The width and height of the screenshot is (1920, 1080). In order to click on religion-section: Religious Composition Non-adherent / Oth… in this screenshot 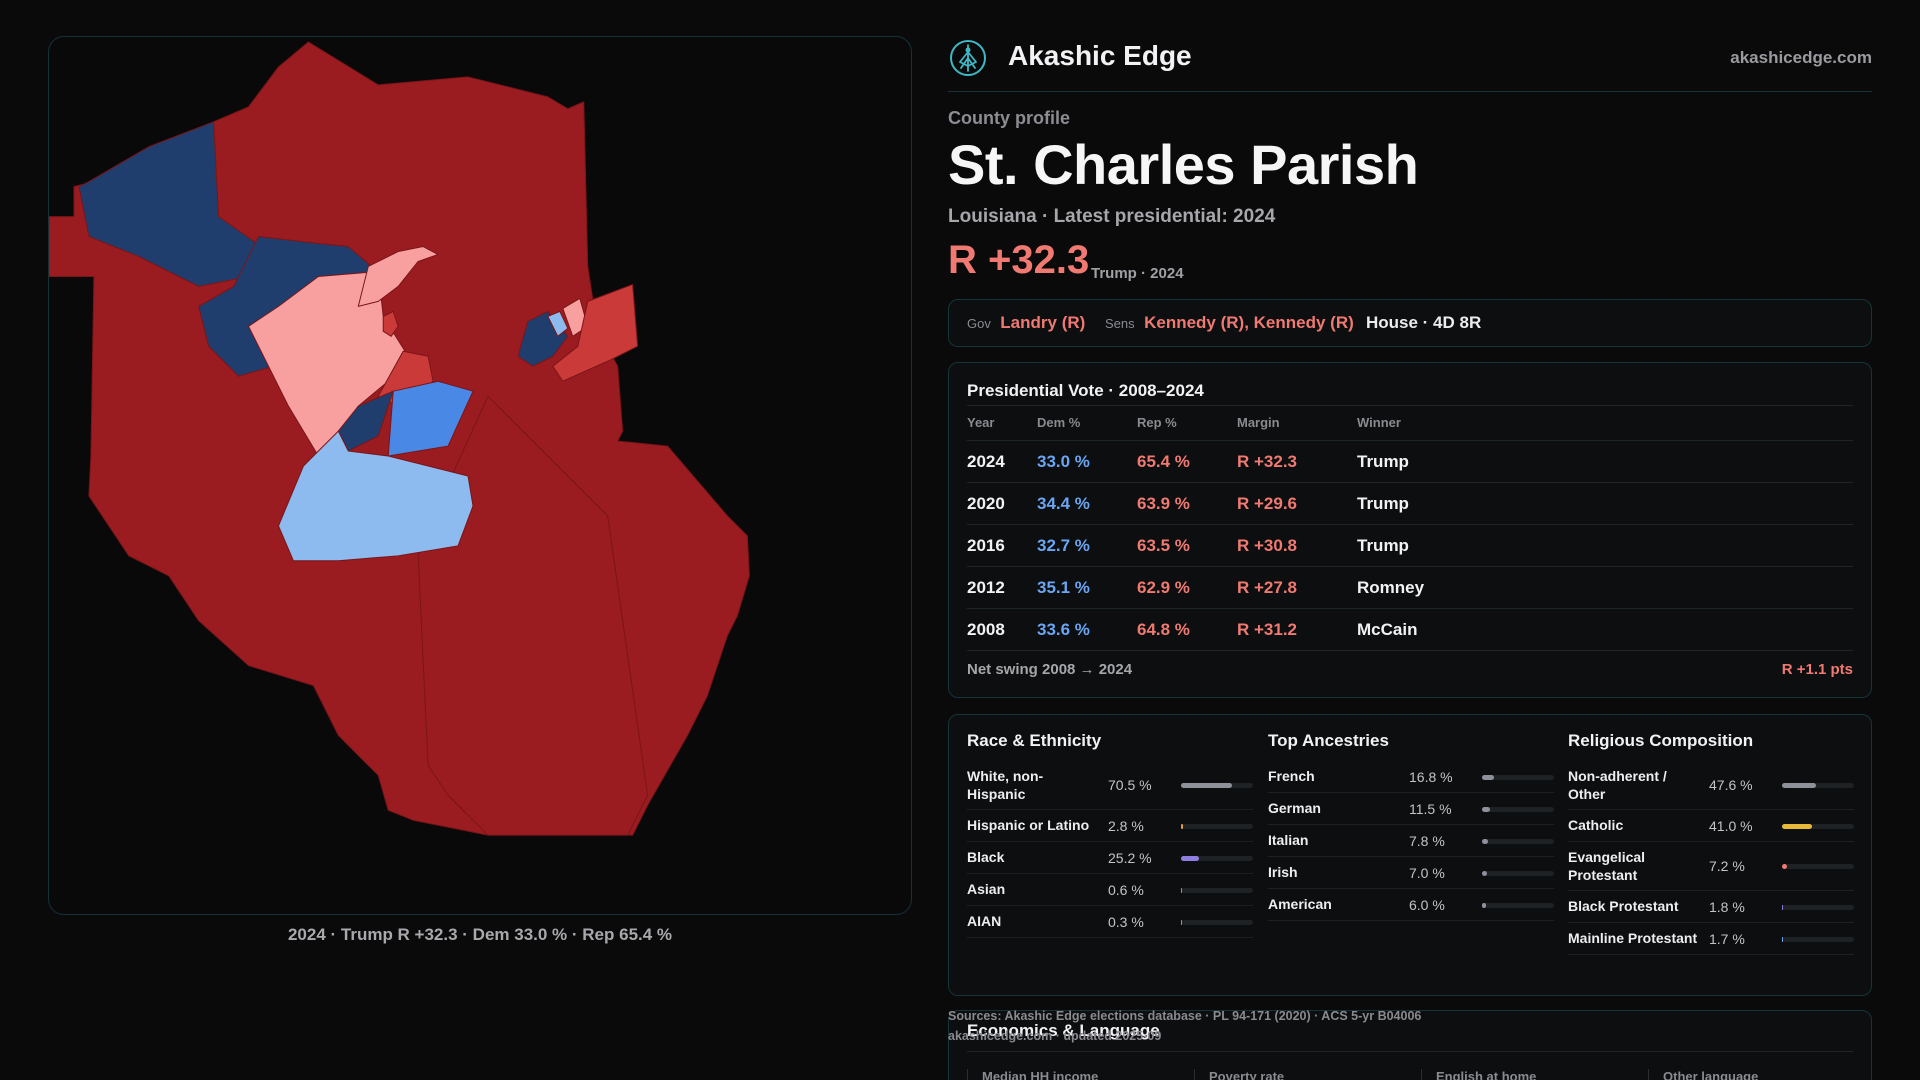, I will do `click(1711, 843)`.